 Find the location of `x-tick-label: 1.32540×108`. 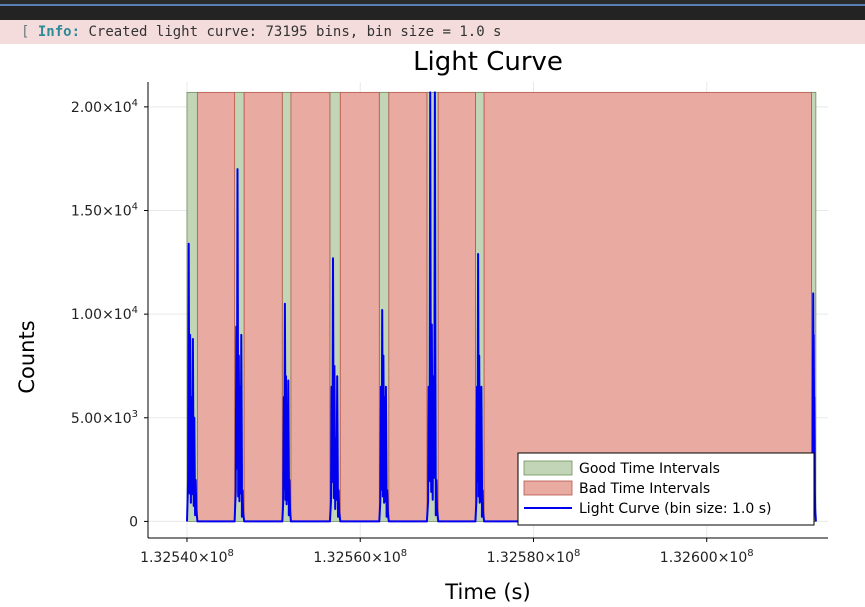

x-tick-label: 1.32540×108 is located at coordinates (187, 557).